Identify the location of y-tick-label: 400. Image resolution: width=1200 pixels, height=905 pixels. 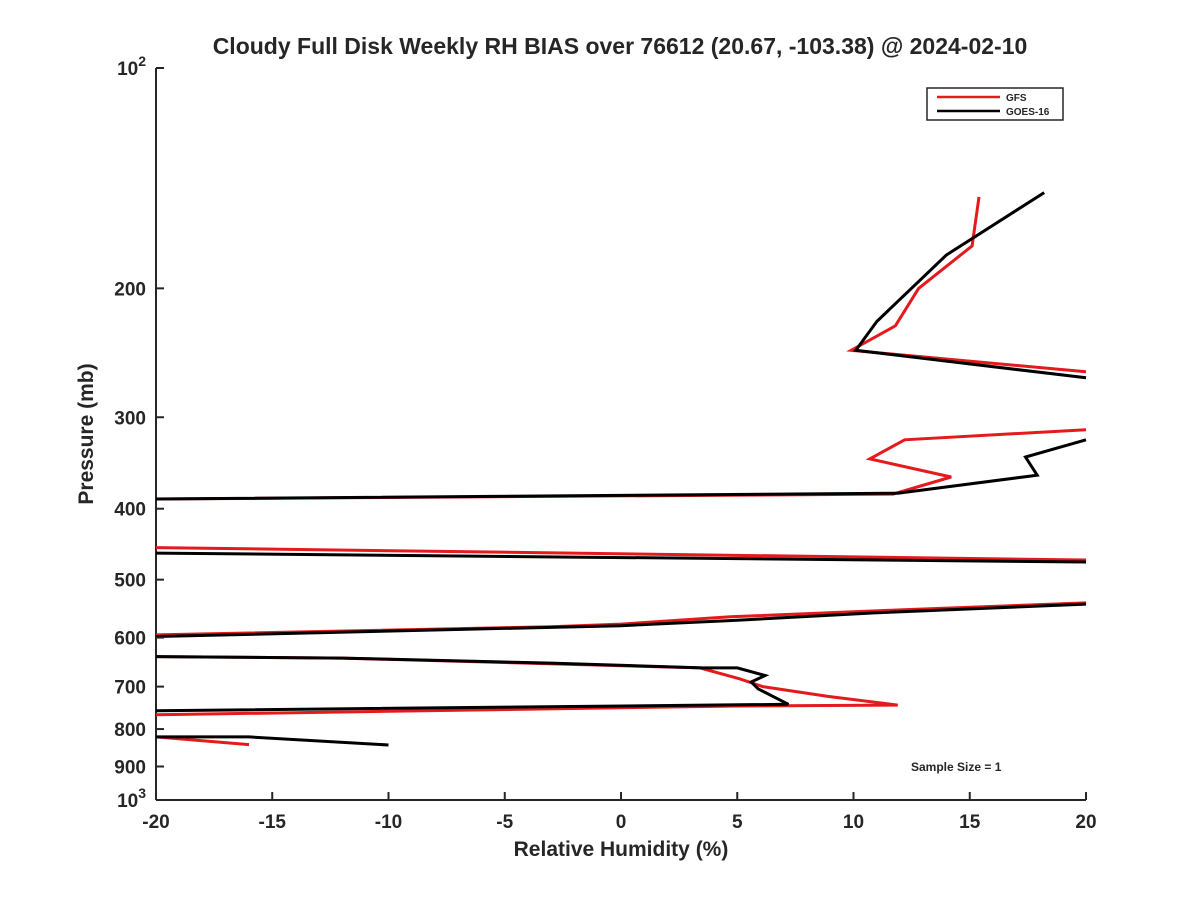
(130, 510).